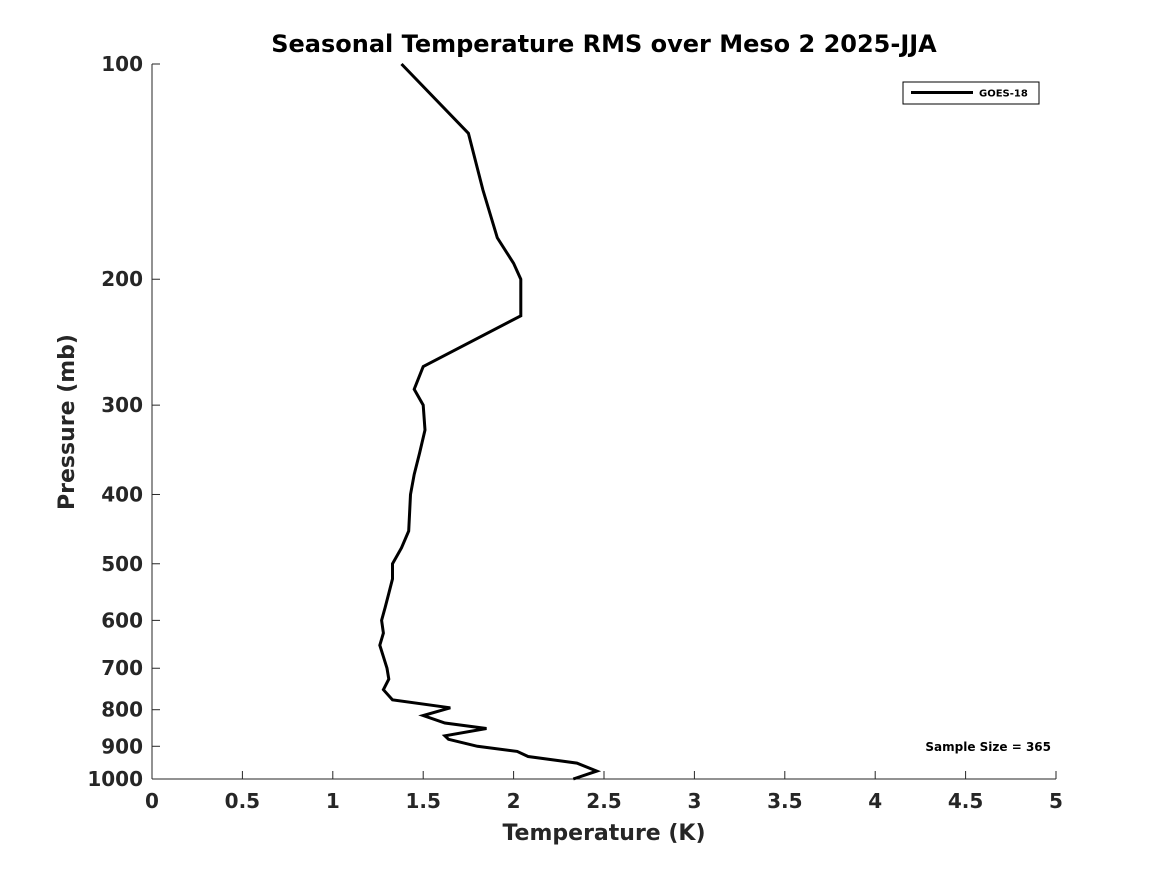 This screenshot has width=1167, height=875. Describe the element at coordinates (122, 279) in the screenshot. I see `y-tick-label: 200` at that location.